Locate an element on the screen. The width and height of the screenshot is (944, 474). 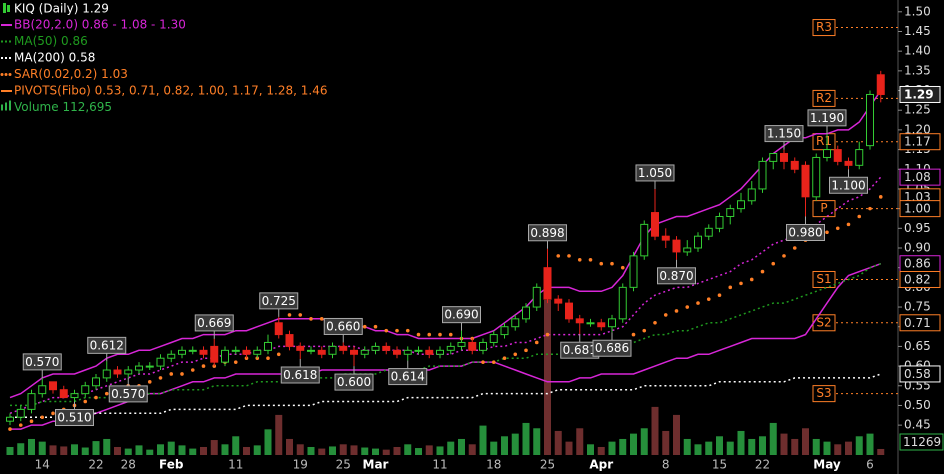
price-tag-label: 0.82 is located at coordinates (917, 279).